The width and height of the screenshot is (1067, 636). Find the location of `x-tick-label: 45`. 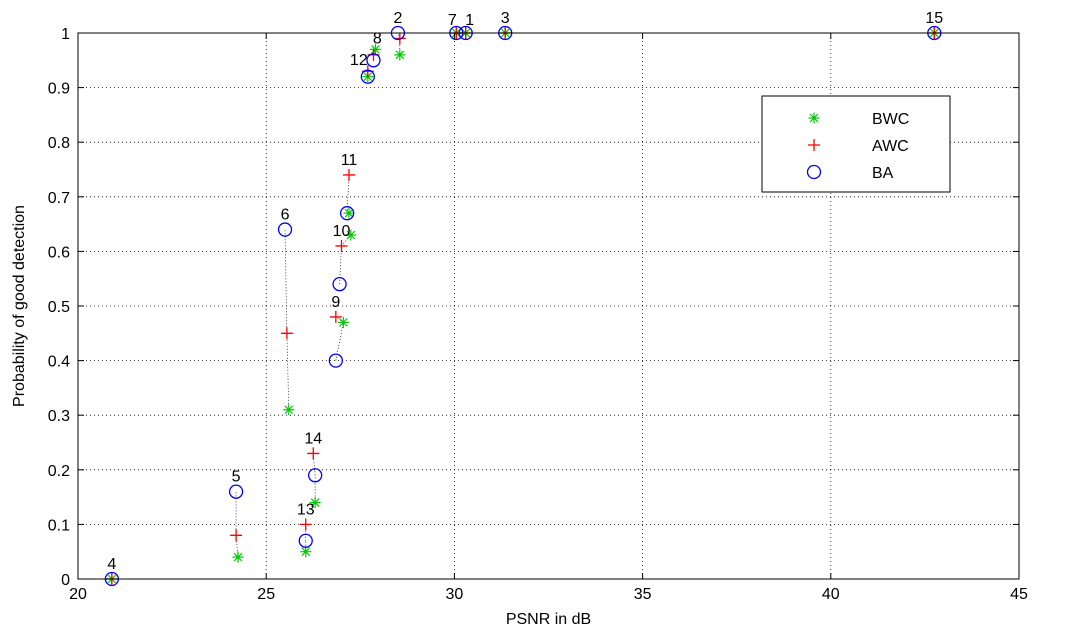

x-tick-label: 45 is located at coordinates (1019, 594).